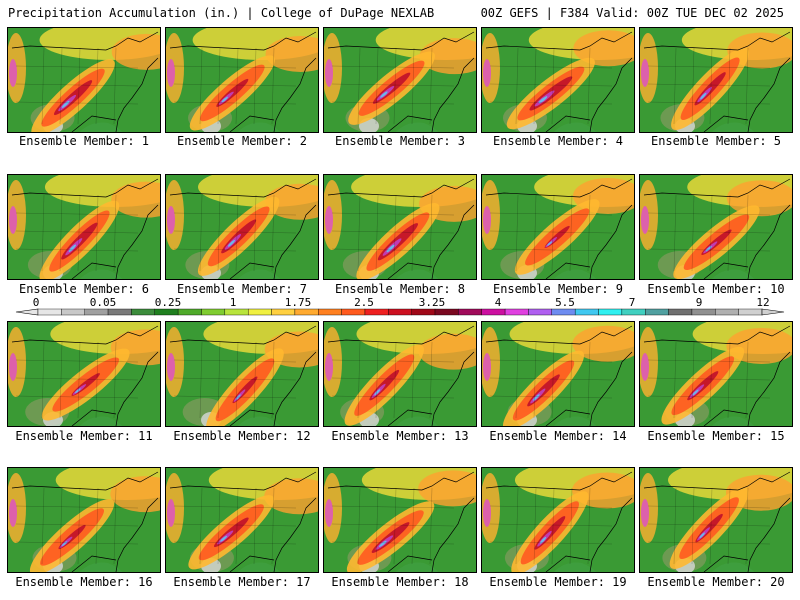 This screenshot has width=800, height=600. Describe the element at coordinates (298, 302) in the screenshot. I see `colorbar-tick-label: 1.75` at that location.